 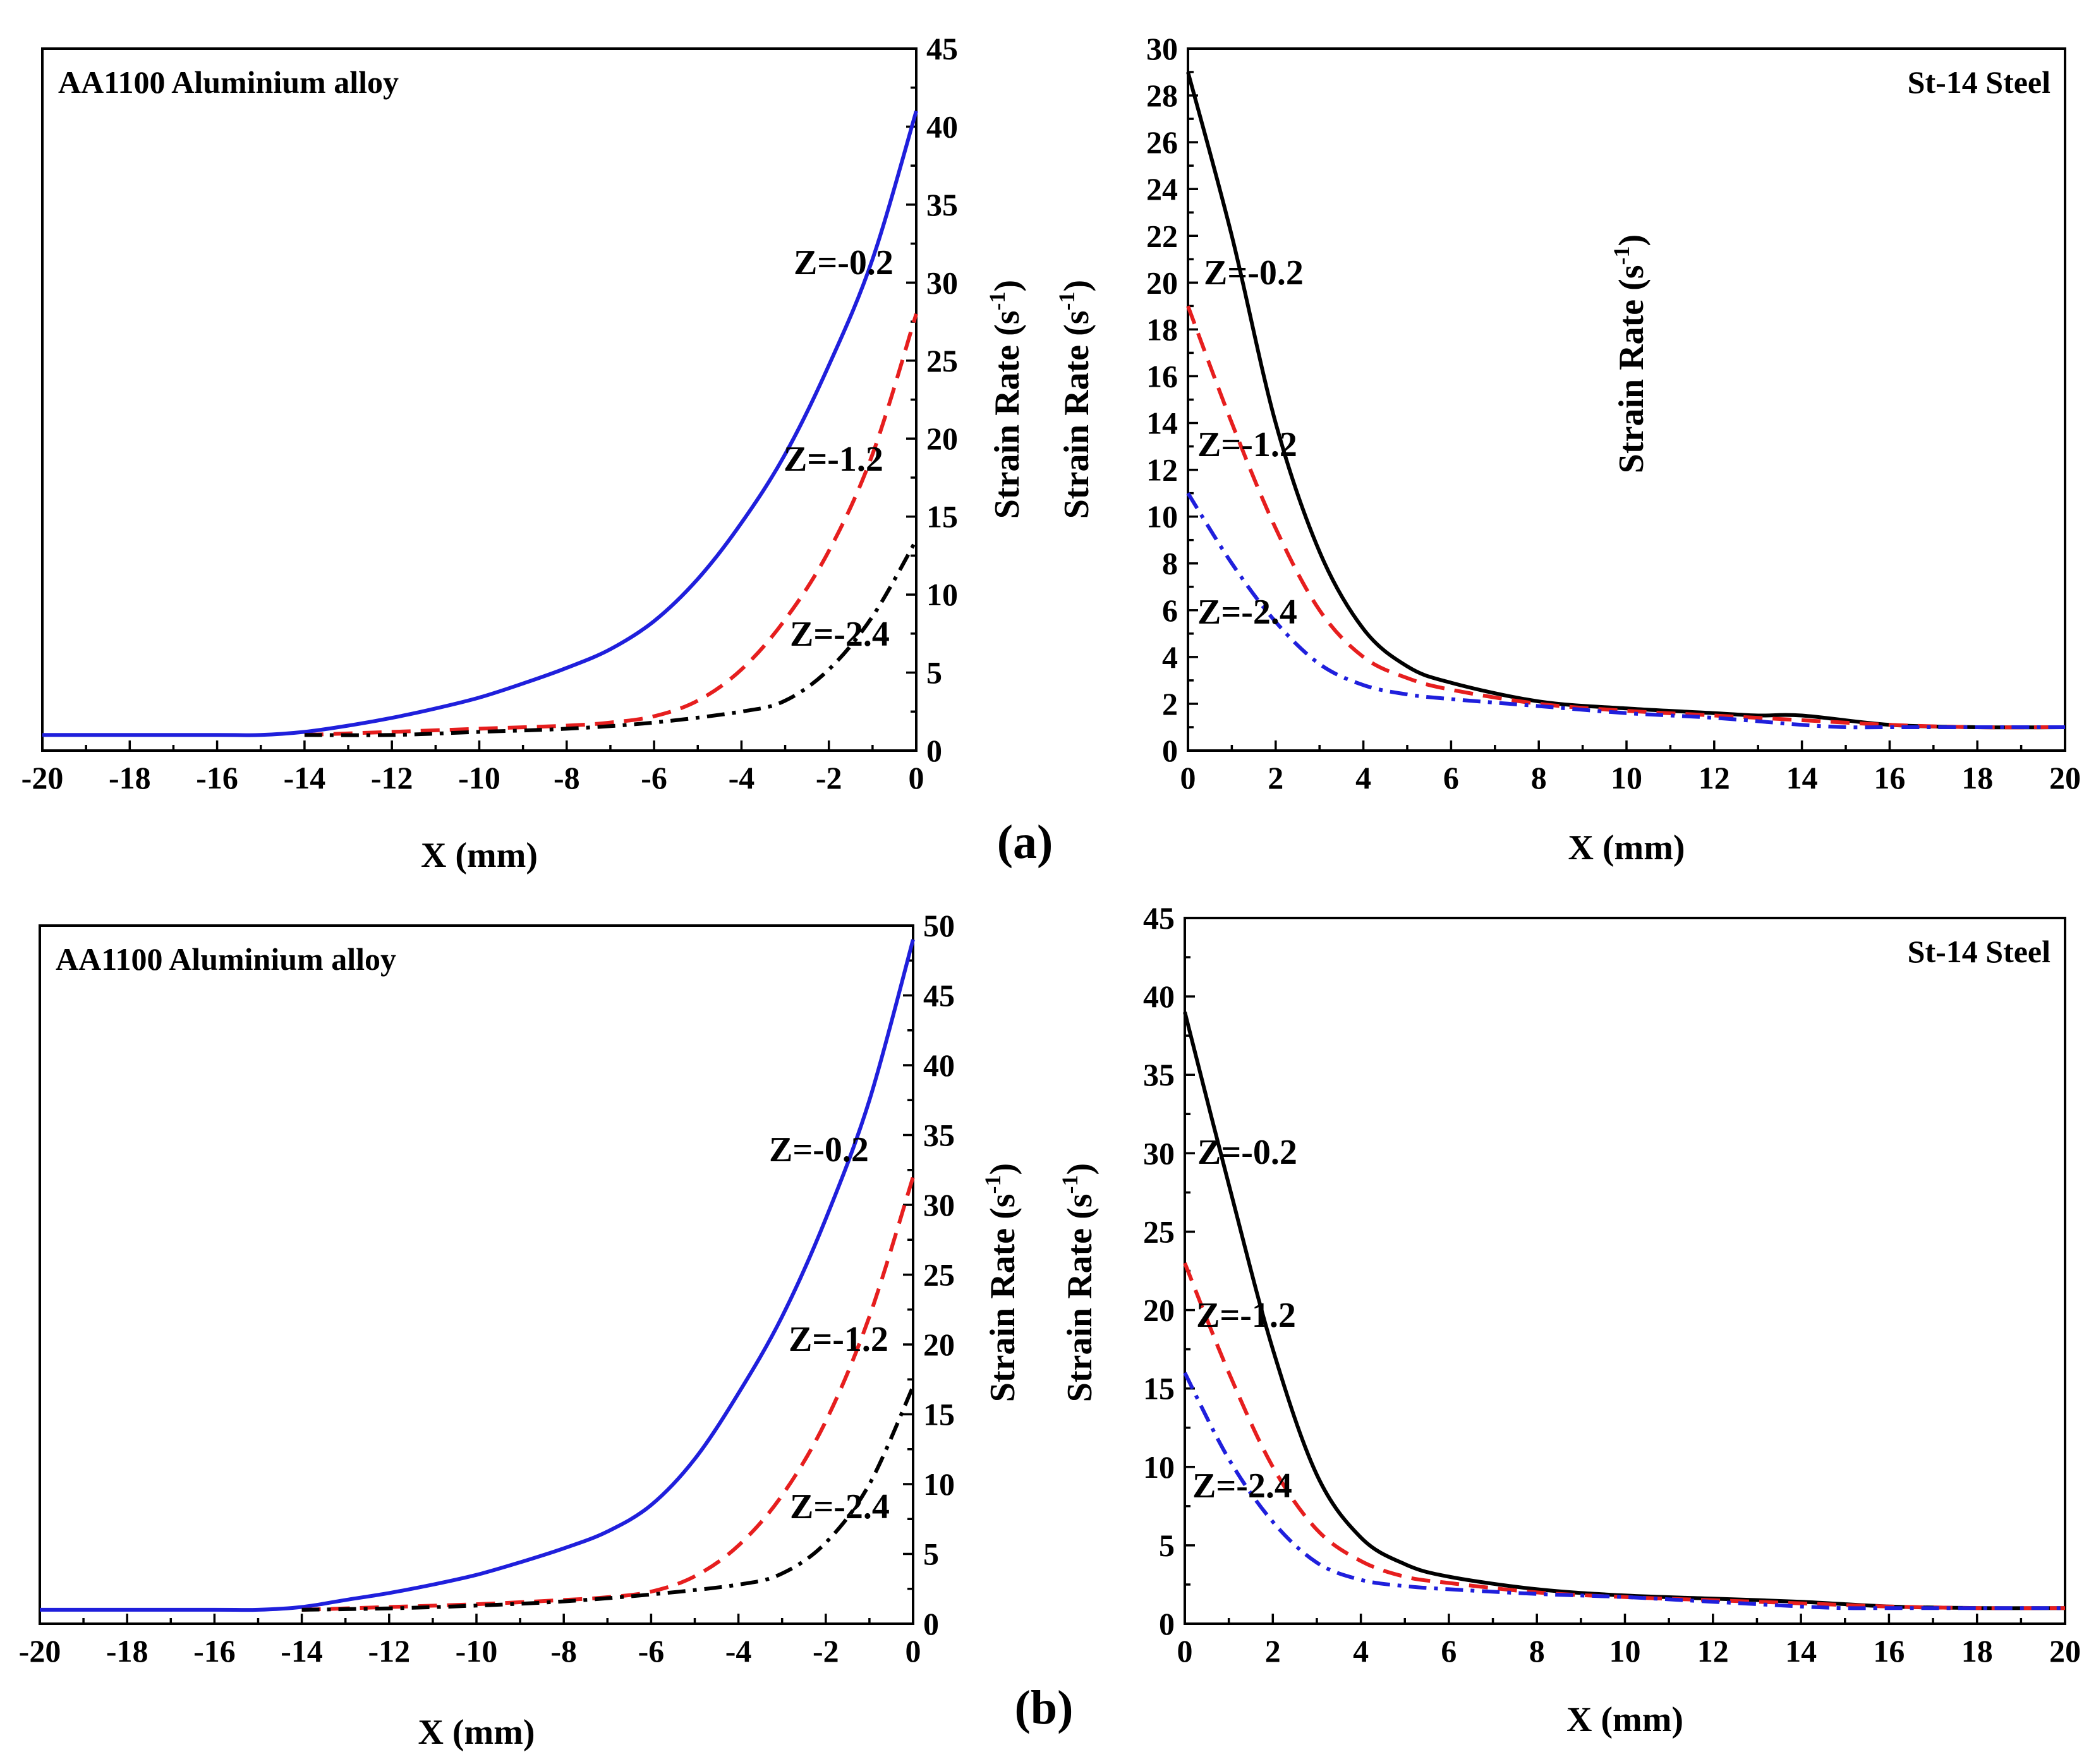 What do you see at coordinates (1025, 842) in the screenshot?
I see `panel-label-a: (a)` at bounding box center [1025, 842].